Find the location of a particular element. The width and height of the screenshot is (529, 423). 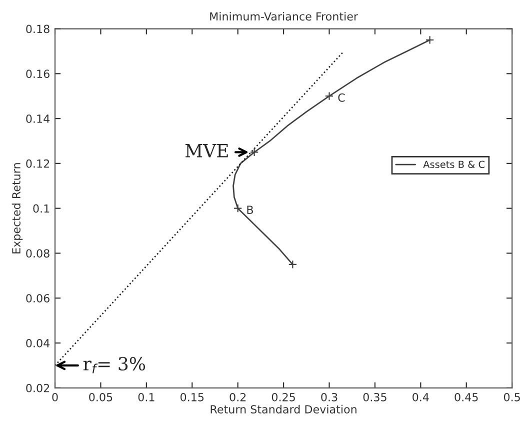

x-tick-label: 0.4 is located at coordinates (420, 397).